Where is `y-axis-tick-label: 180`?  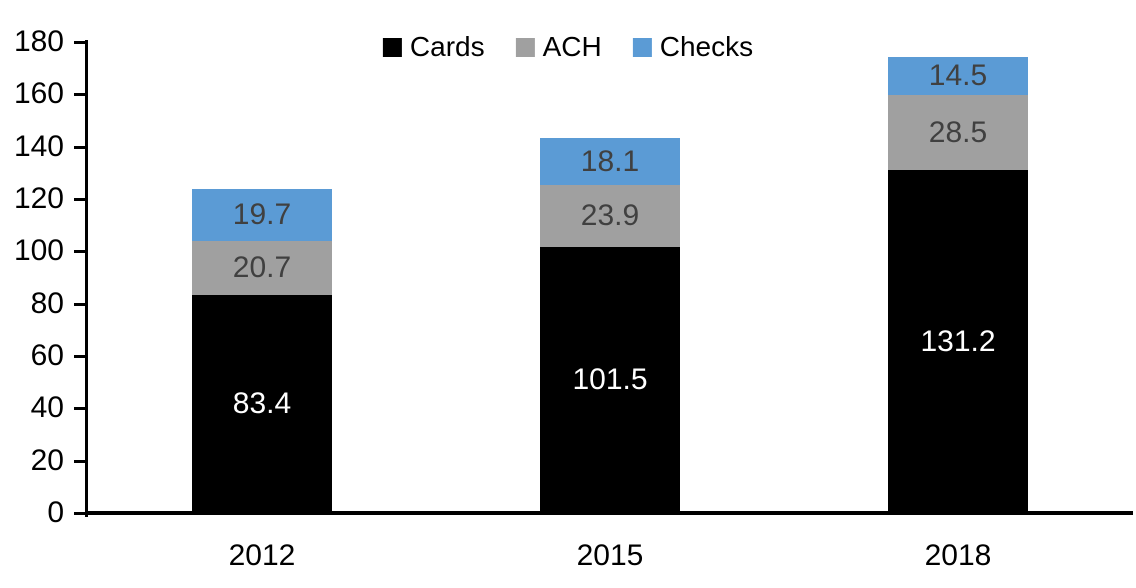 y-axis-tick-label: 180 is located at coordinates (38, 41).